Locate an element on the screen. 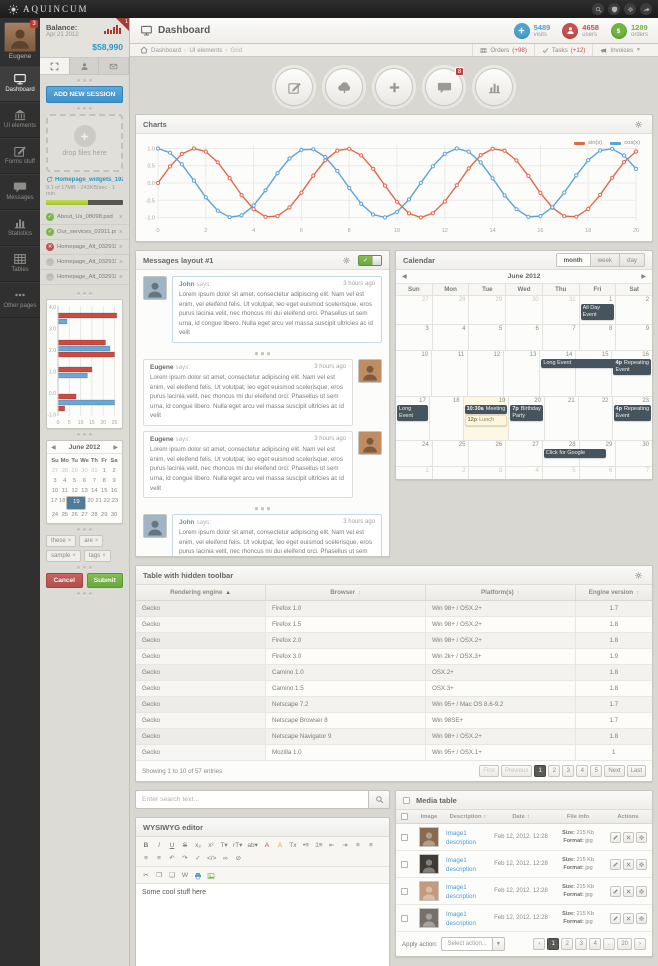 This screenshot has width=658, height=966. media-column-description: Description ↕ is located at coordinates (468, 816).